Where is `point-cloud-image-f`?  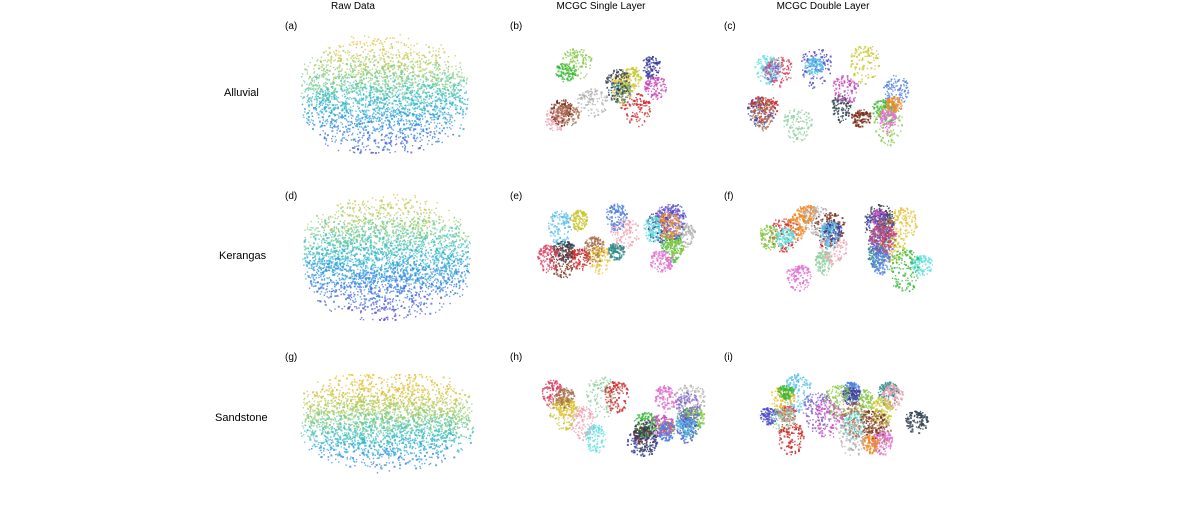 point-cloud-image-f is located at coordinates (847, 247).